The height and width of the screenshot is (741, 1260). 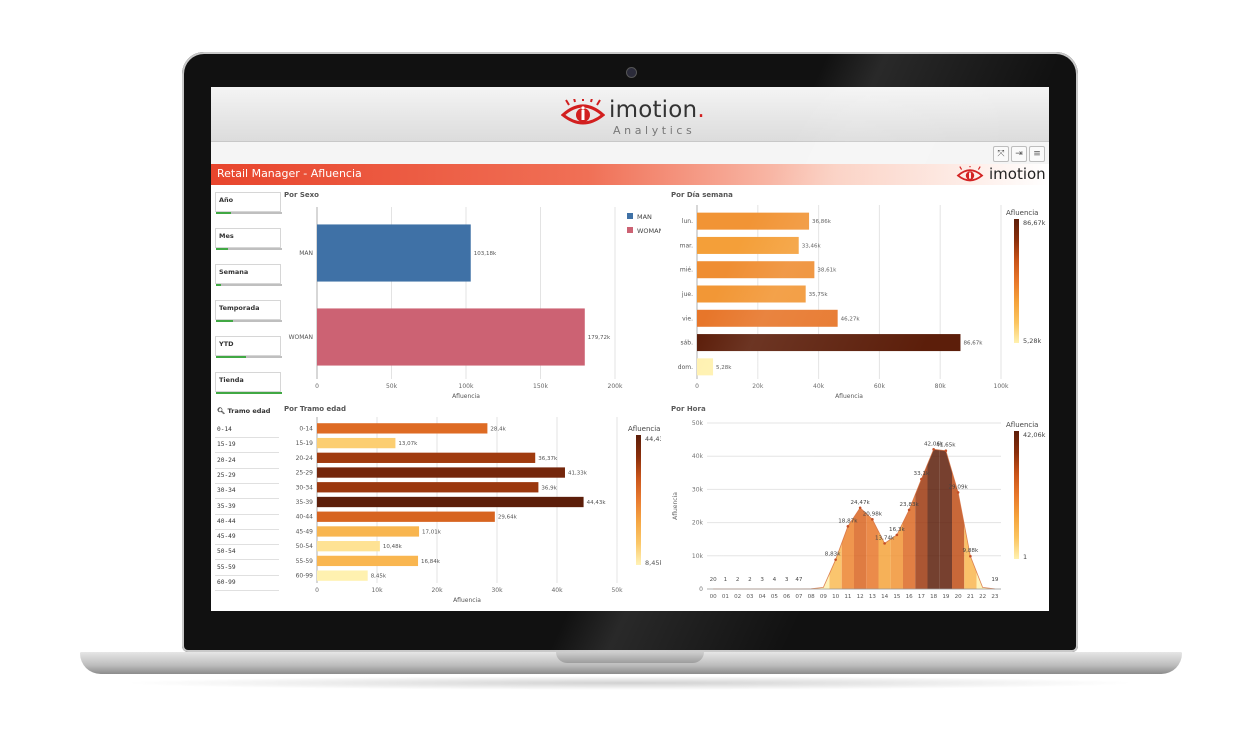 What do you see at coordinates (982, 597) in the screenshot?
I see `x-tick-label: 22` at bounding box center [982, 597].